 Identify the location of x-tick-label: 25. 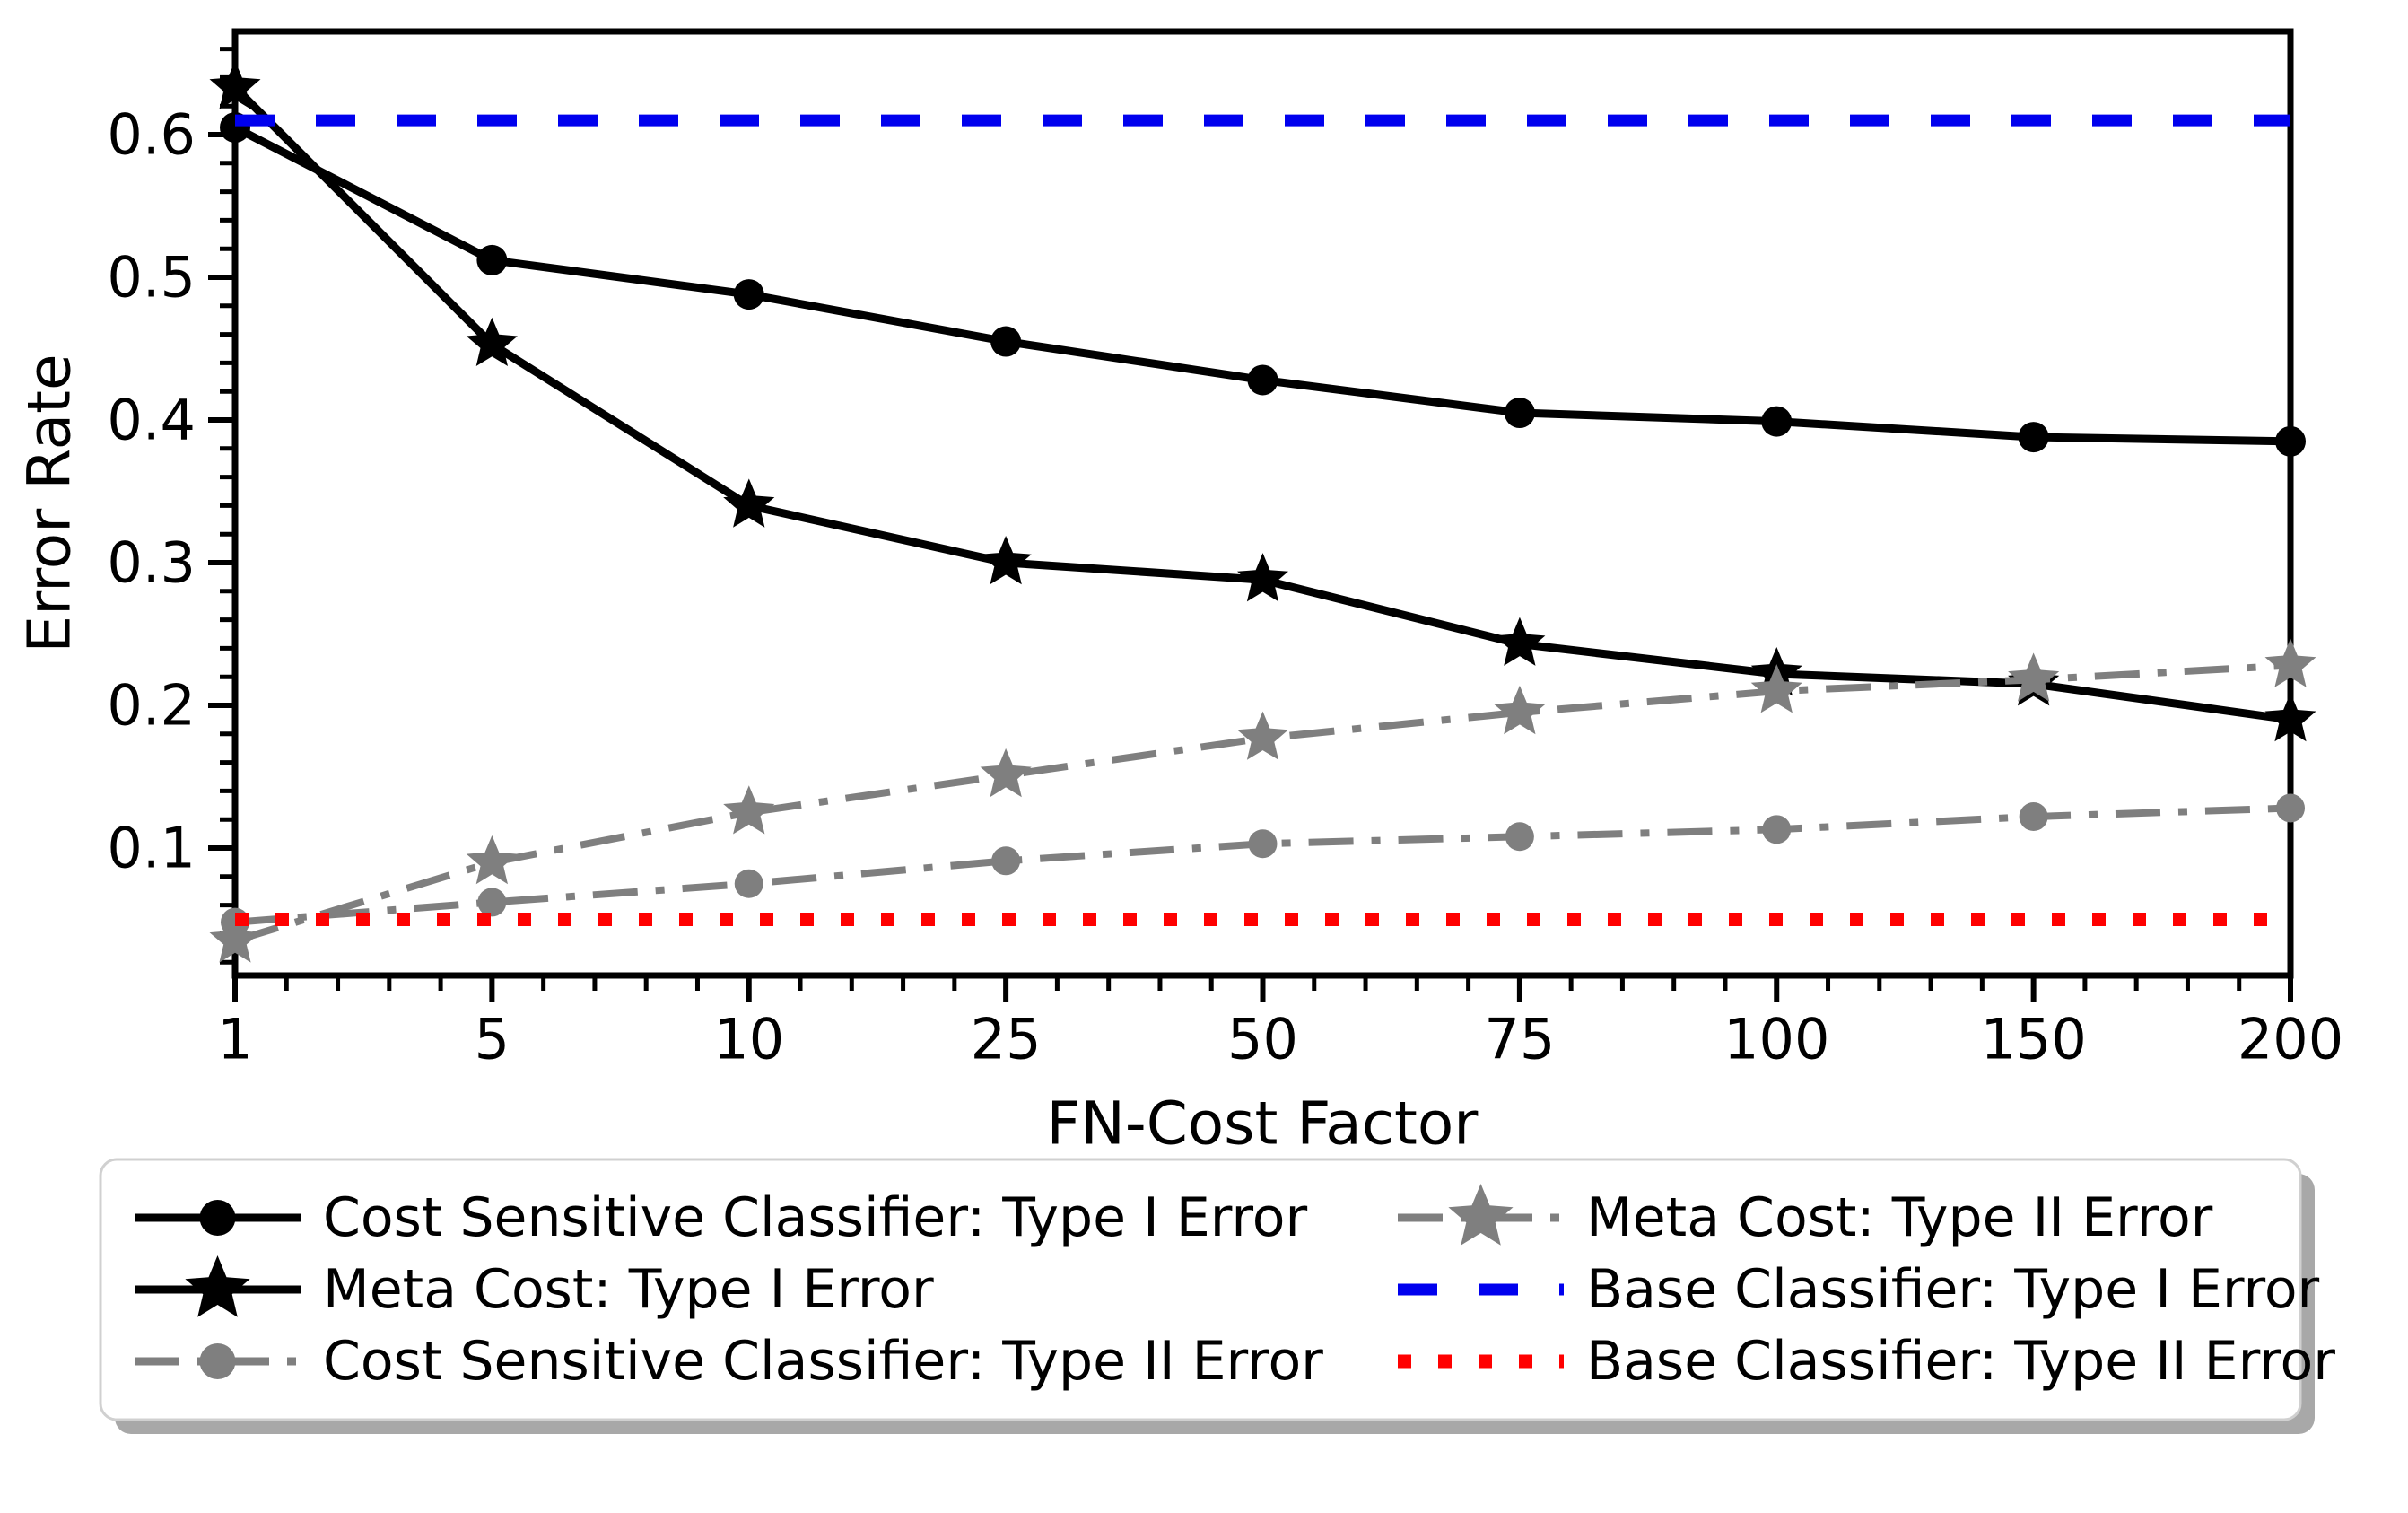
(1006, 1040).